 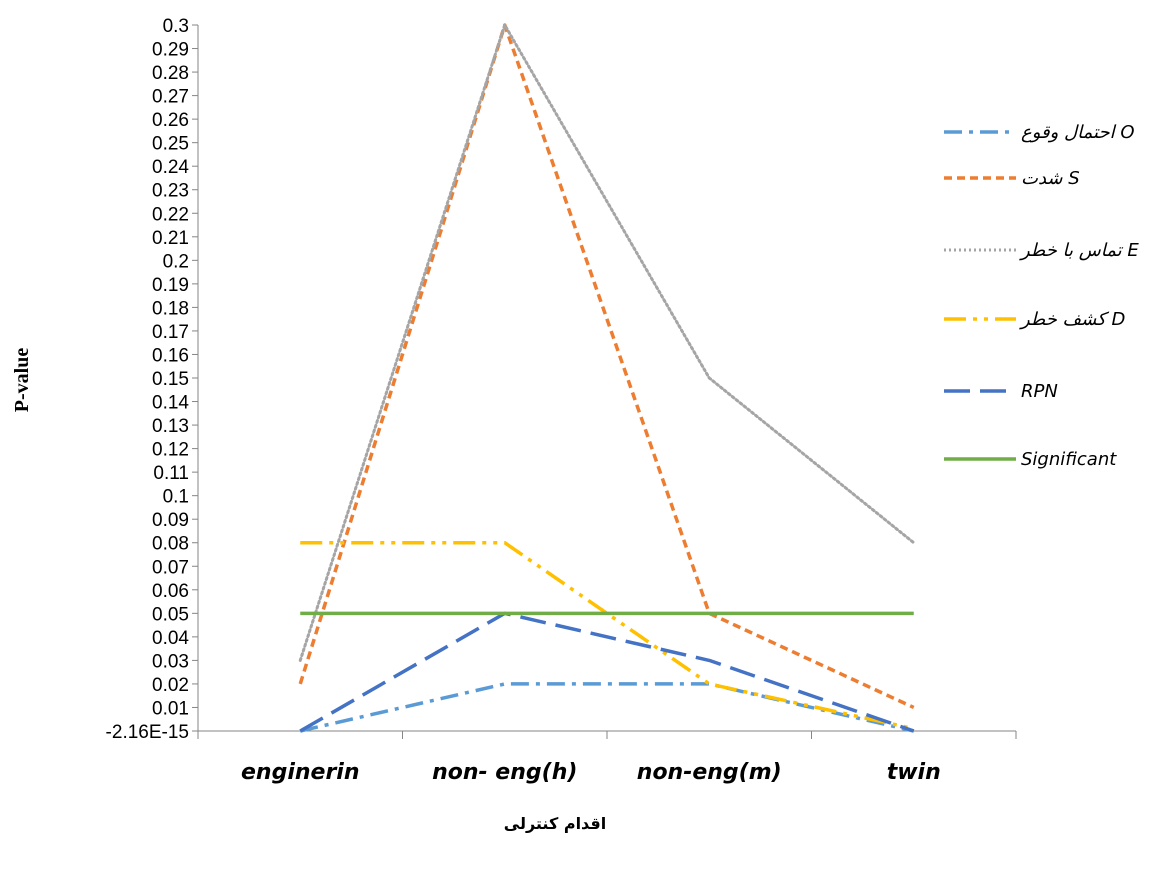 What do you see at coordinates (170, 544) in the screenshot?
I see `y-tick-label: 0.08` at bounding box center [170, 544].